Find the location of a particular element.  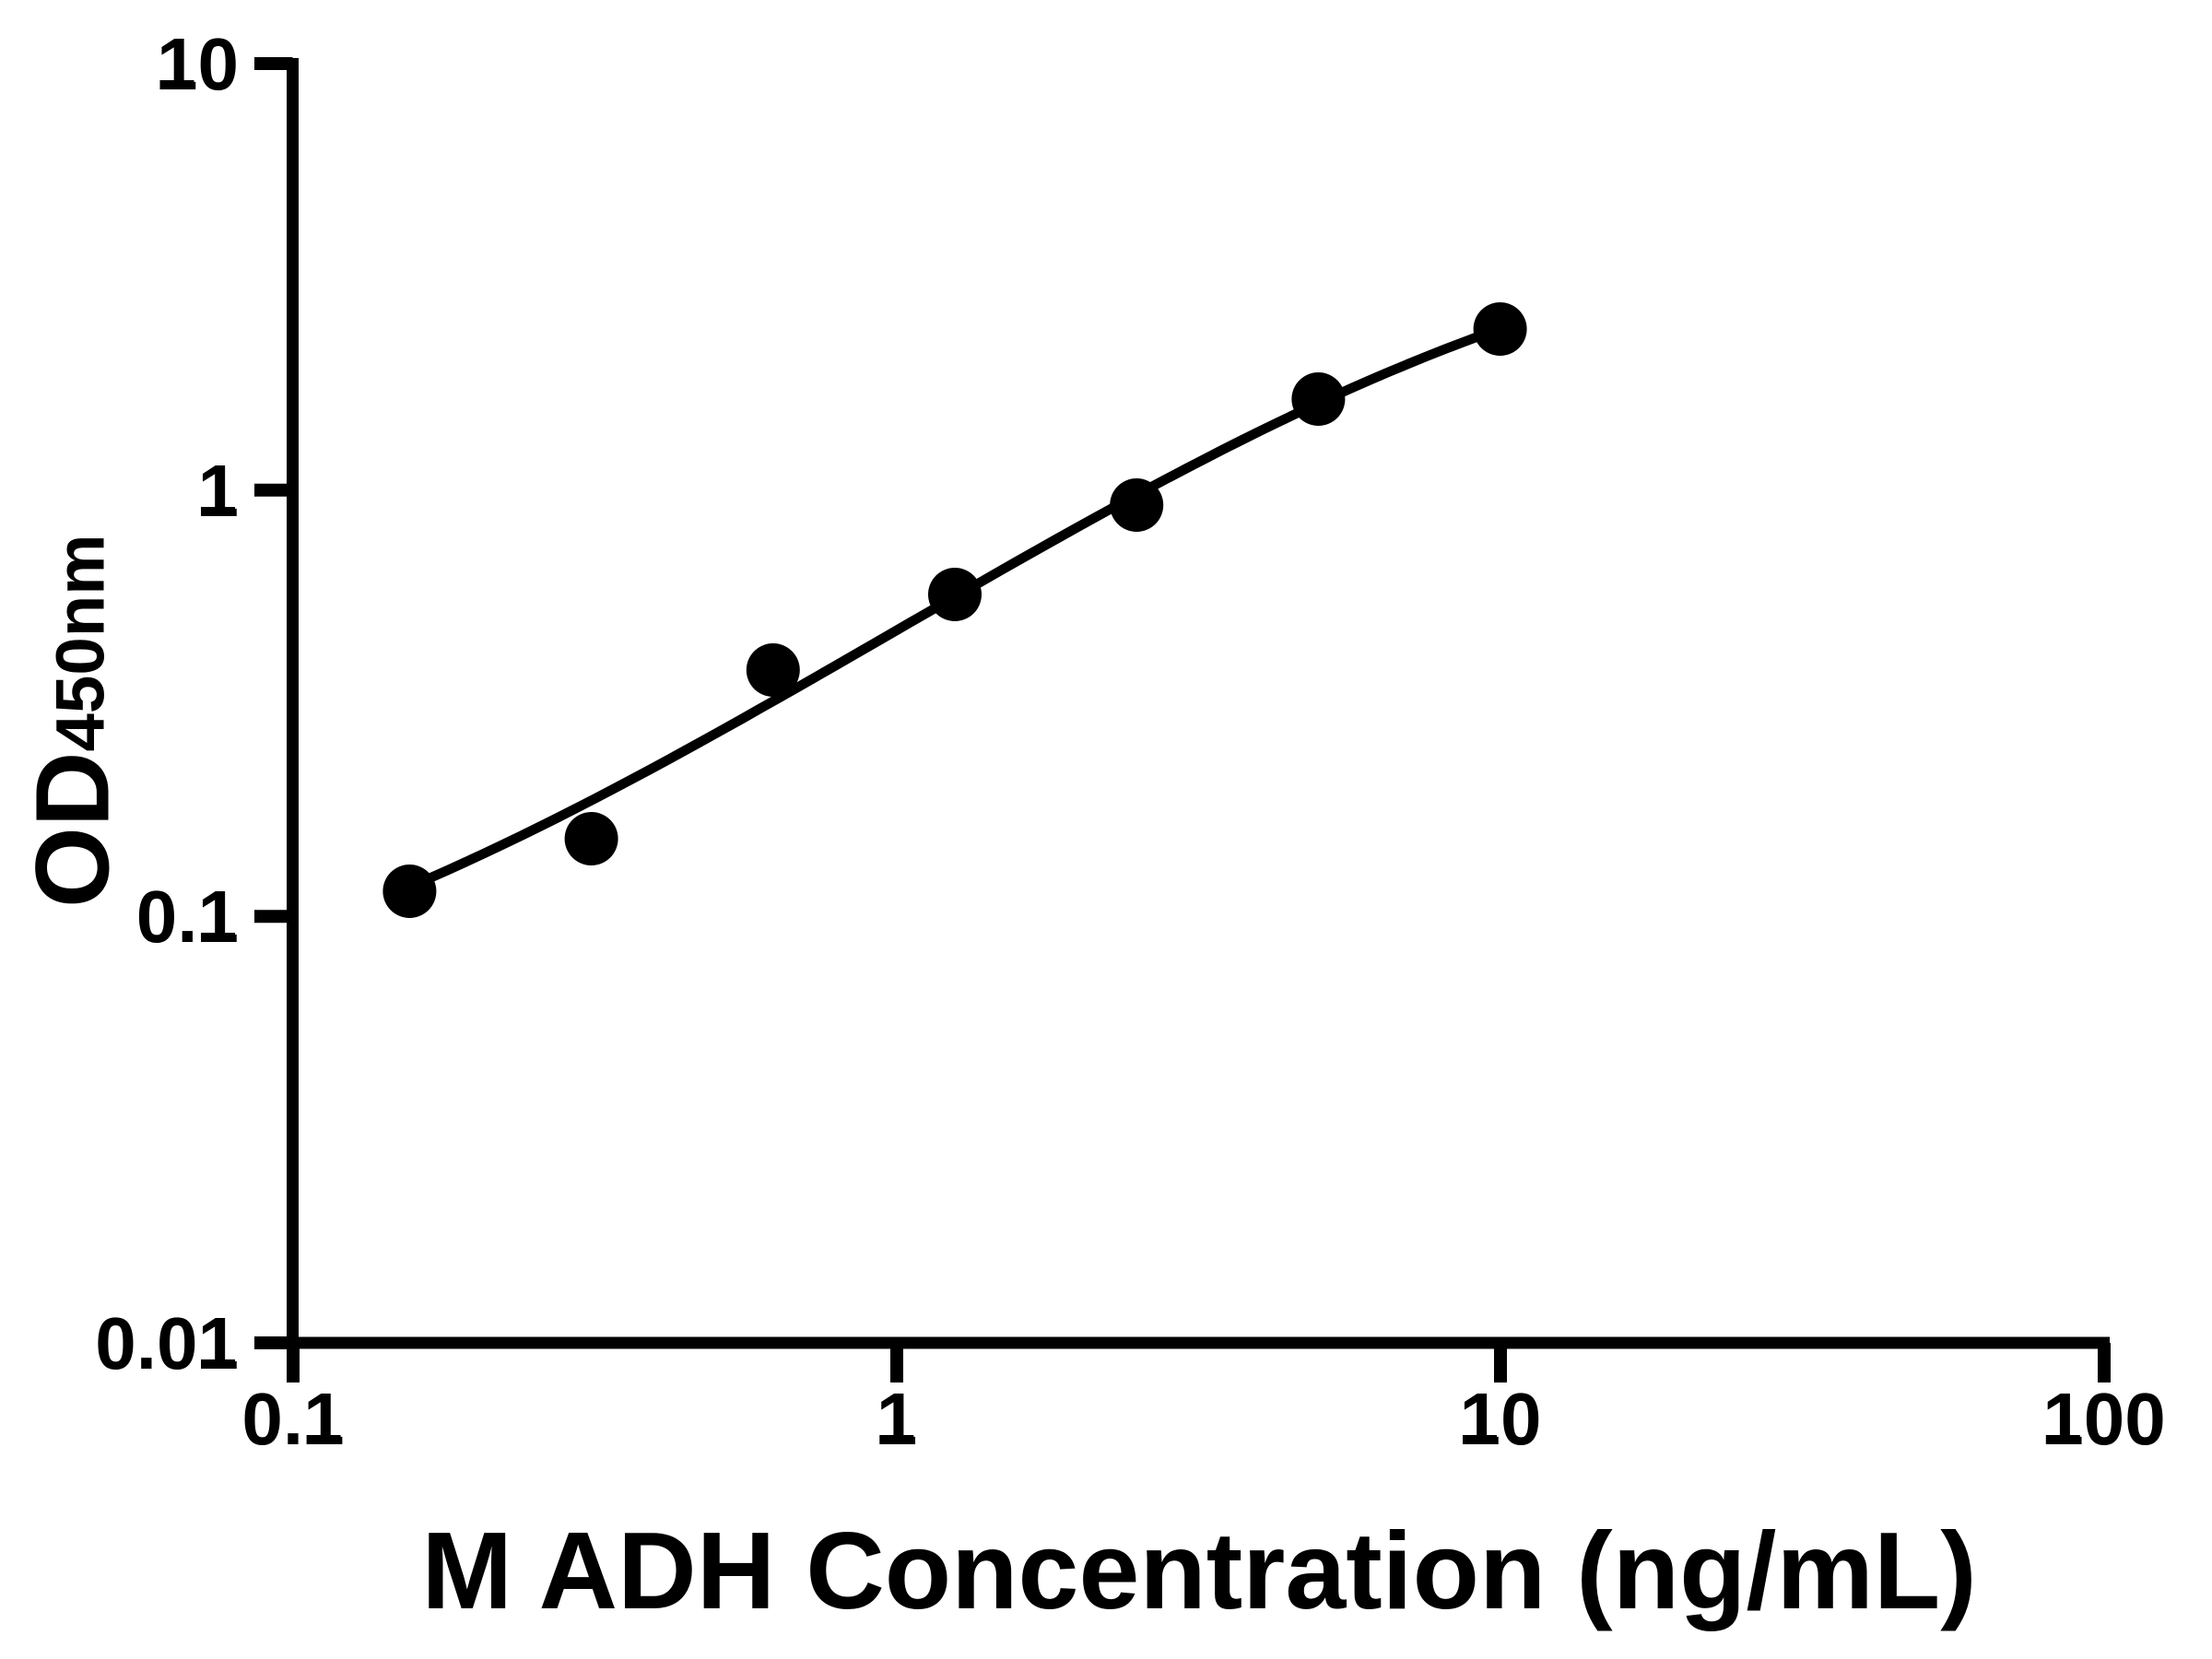

svg-text: 100 is located at coordinates (2103, 1419).